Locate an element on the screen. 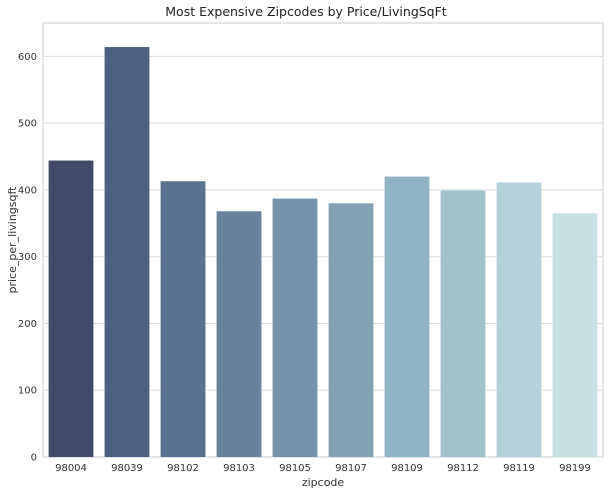 The image size is (609, 492). y-axis-ticks: 0 100 200 300 400 500 600 is located at coordinates (27, 258).